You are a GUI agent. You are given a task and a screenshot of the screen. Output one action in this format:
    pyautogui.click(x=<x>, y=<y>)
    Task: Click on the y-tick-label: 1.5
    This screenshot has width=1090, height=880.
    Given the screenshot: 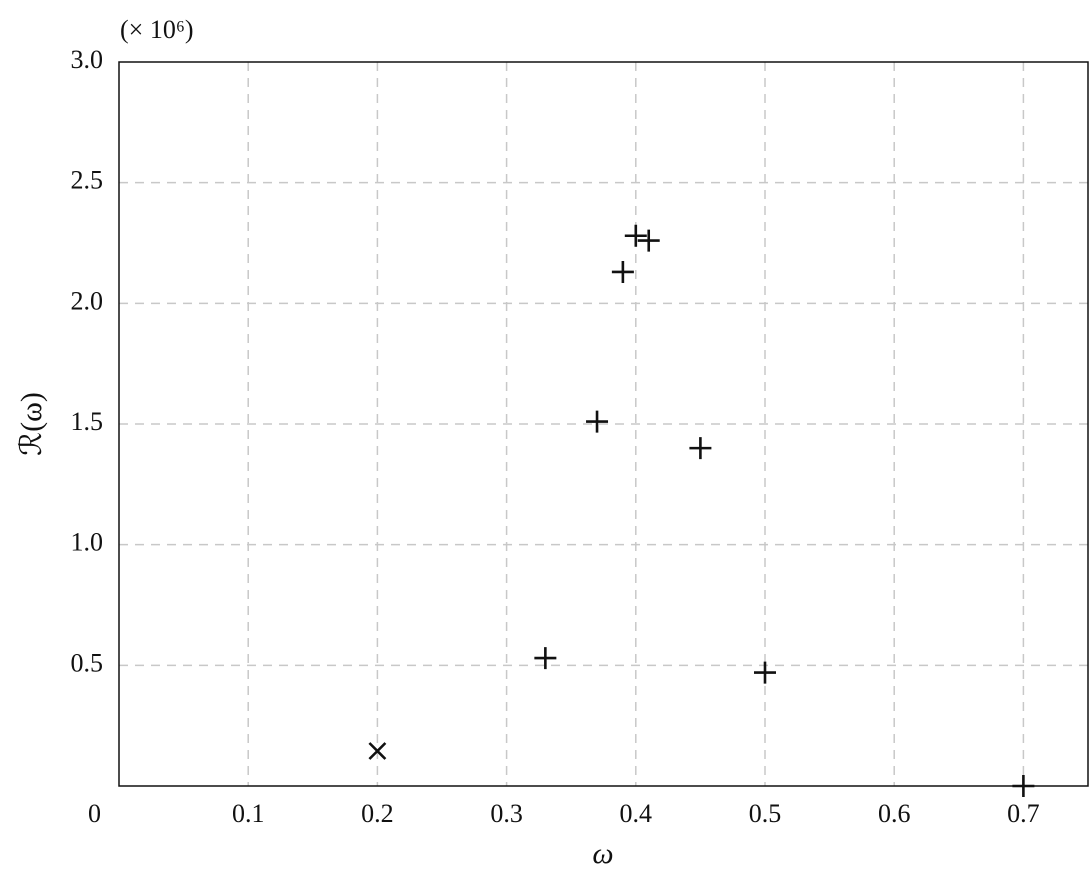 What is the action you would take?
    pyautogui.click(x=87, y=421)
    